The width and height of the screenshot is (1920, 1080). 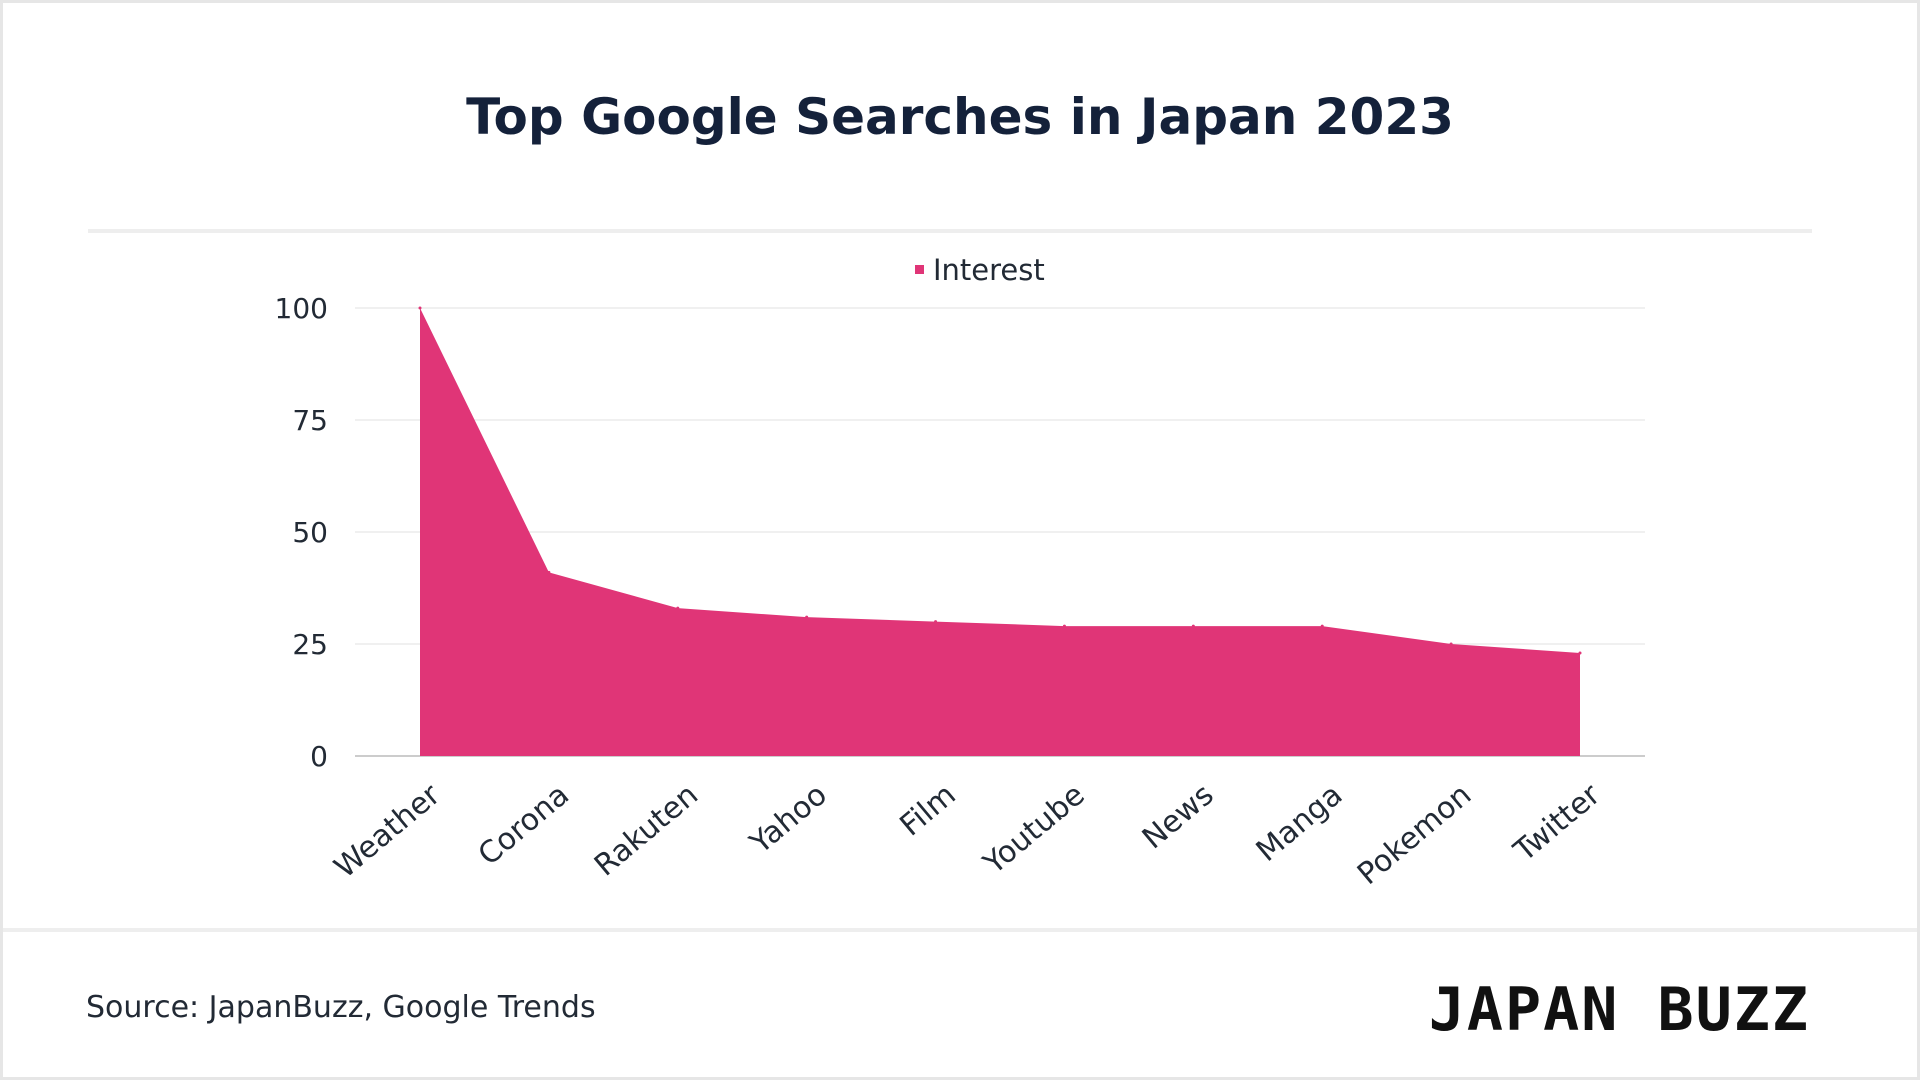 I want to click on x-tick-label: Youtube, so click(x=1033, y=829).